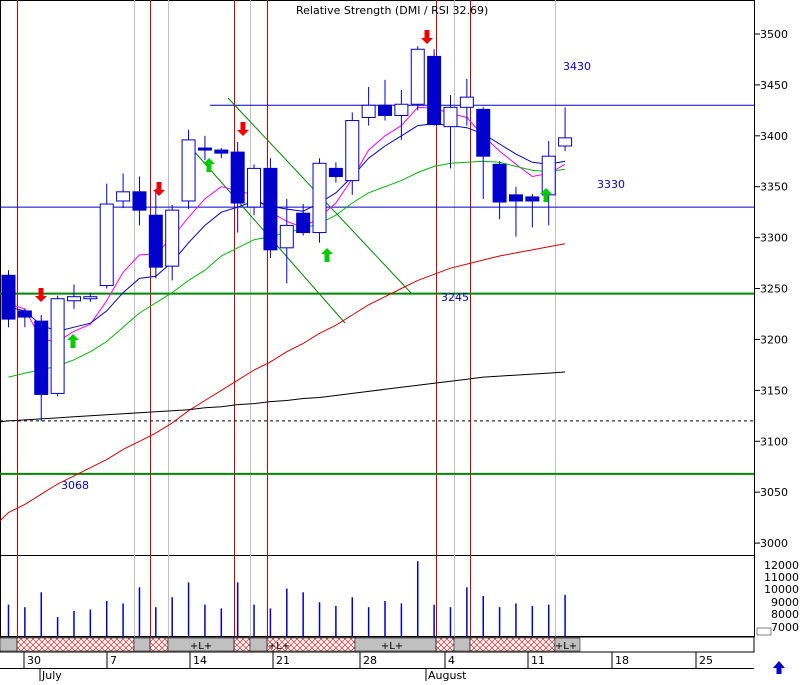 The width and height of the screenshot is (803, 685). What do you see at coordinates (447, 675) in the screenshot?
I see `month-label: August` at bounding box center [447, 675].